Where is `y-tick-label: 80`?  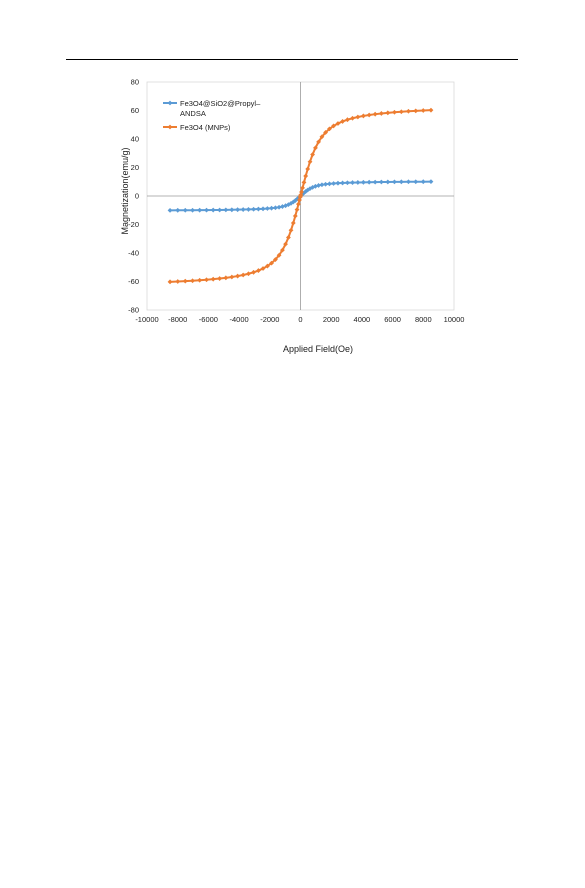
y-tick-label: 80 is located at coordinates (135, 82).